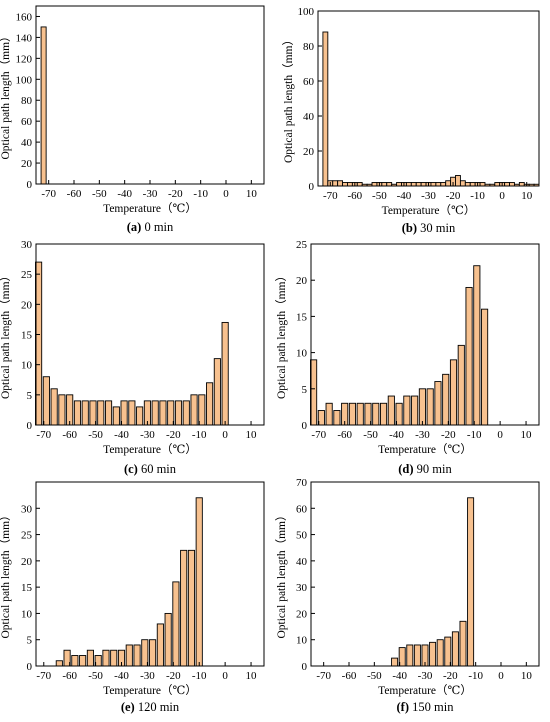 Image resolution: width=550 pixels, height=722 pixels. Describe the element at coordinates (302, 562) in the screenshot. I see `panel-f-y-tick-label: 40` at that location.